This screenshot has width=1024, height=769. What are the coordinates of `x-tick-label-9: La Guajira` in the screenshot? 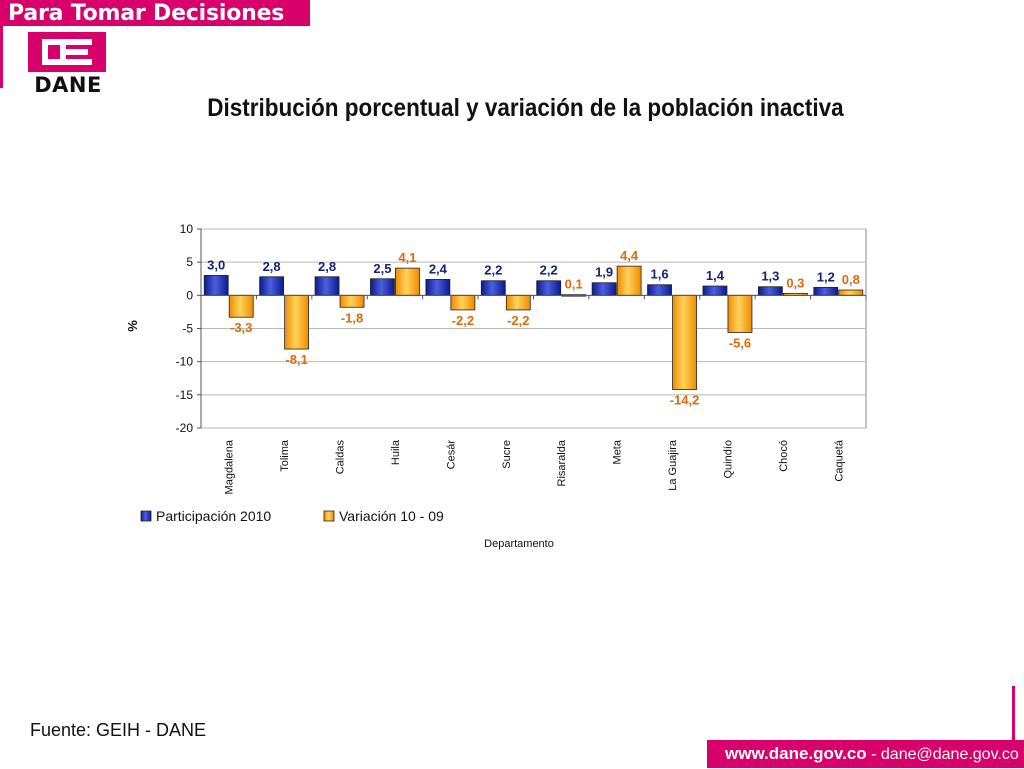 It's located at (673, 465).